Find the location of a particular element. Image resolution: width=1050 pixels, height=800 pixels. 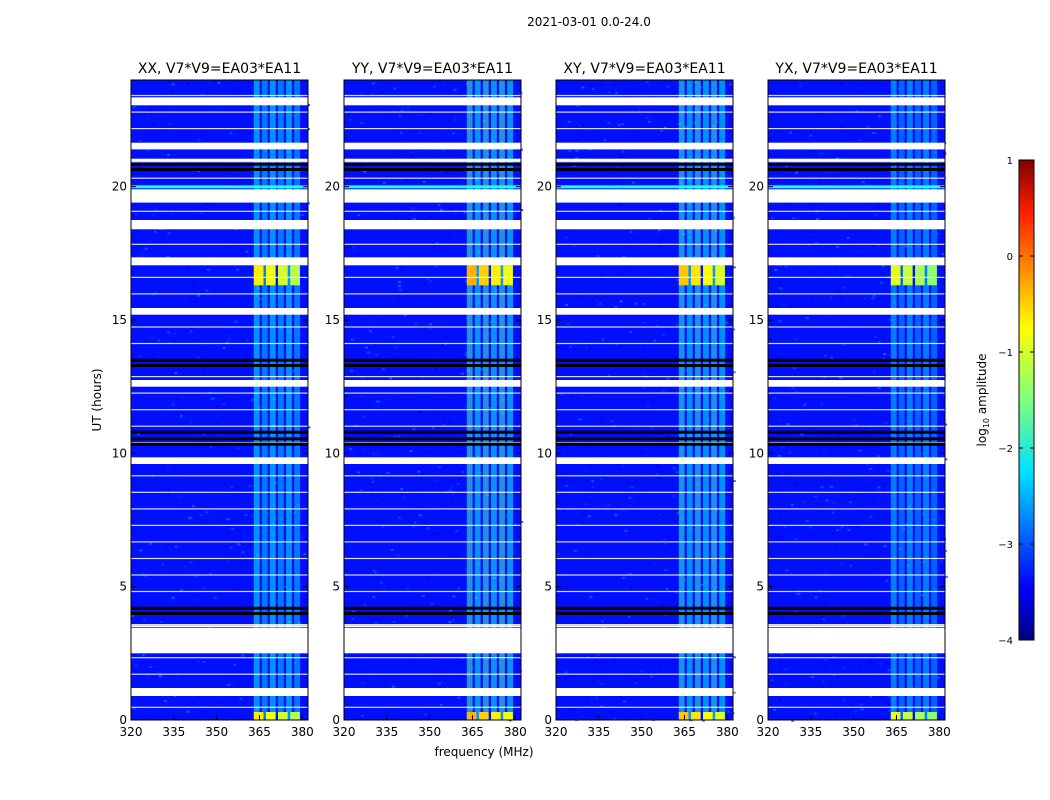

panel-title: XY, V7*V9=EA03*EA11 is located at coordinates (644, 69).